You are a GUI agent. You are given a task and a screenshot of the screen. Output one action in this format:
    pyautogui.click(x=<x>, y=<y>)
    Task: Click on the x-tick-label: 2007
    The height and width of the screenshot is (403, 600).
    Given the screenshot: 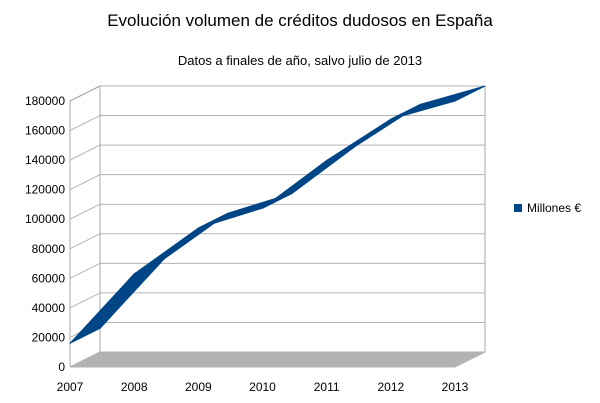 What is the action you would take?
    pyautogui.click(x=70, y=387)
    